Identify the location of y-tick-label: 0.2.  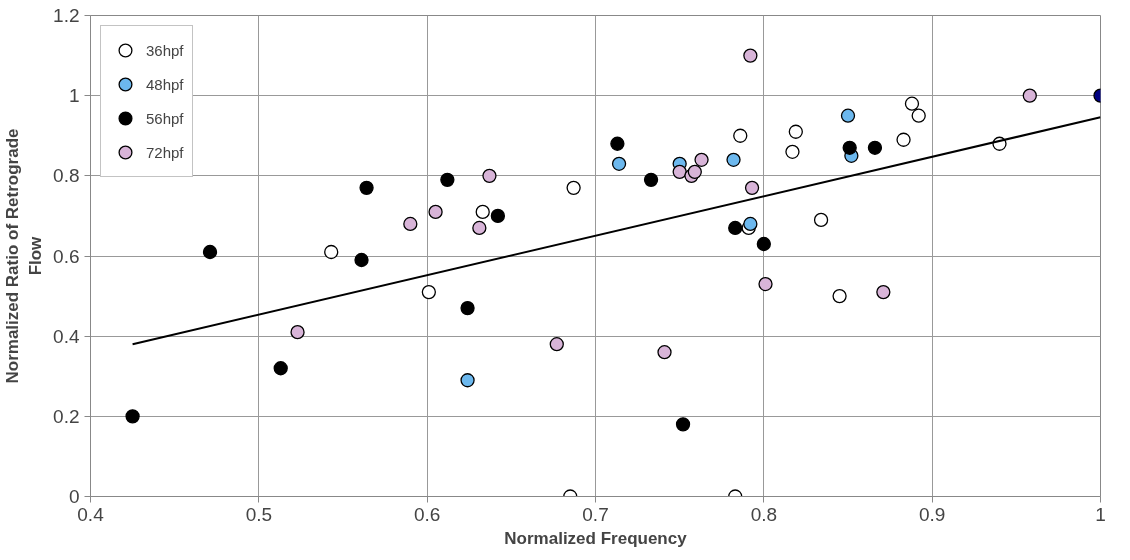
(66, 416).